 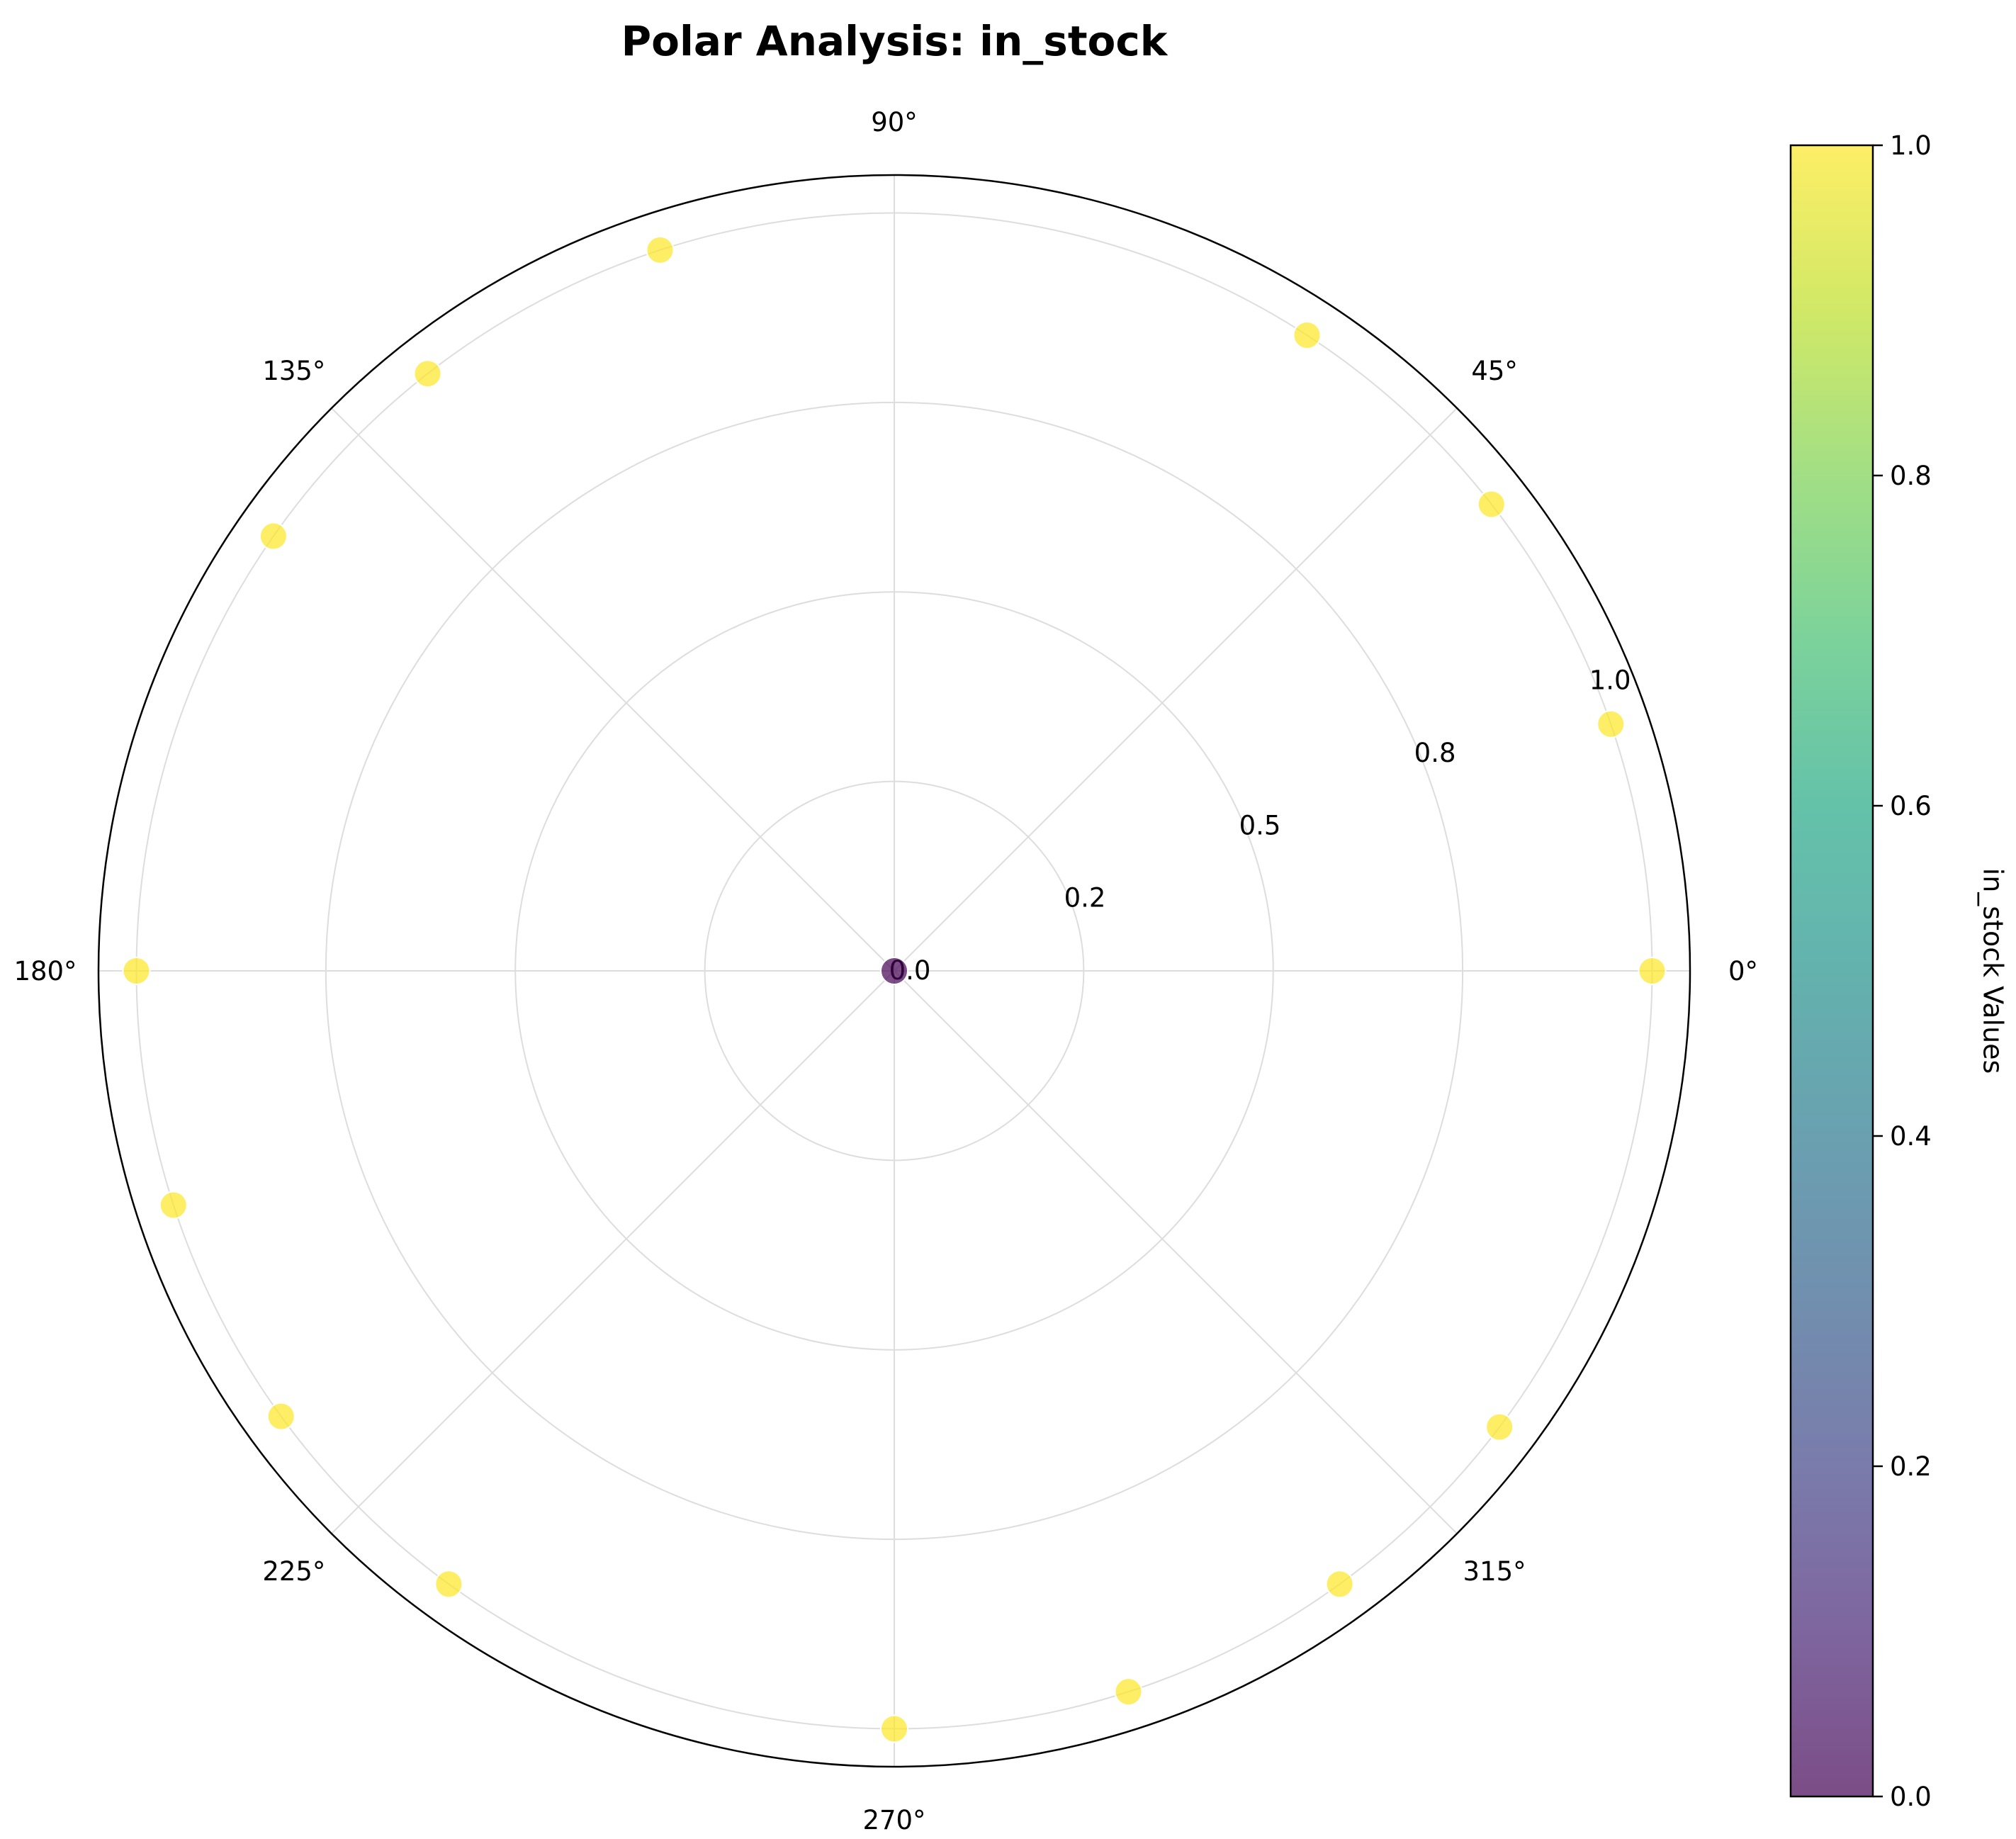 What do you see at coordinates (1610, 680) in the screenshot?
I see `radial-tick-label: 1.0` at bounding box center [1610, 680].